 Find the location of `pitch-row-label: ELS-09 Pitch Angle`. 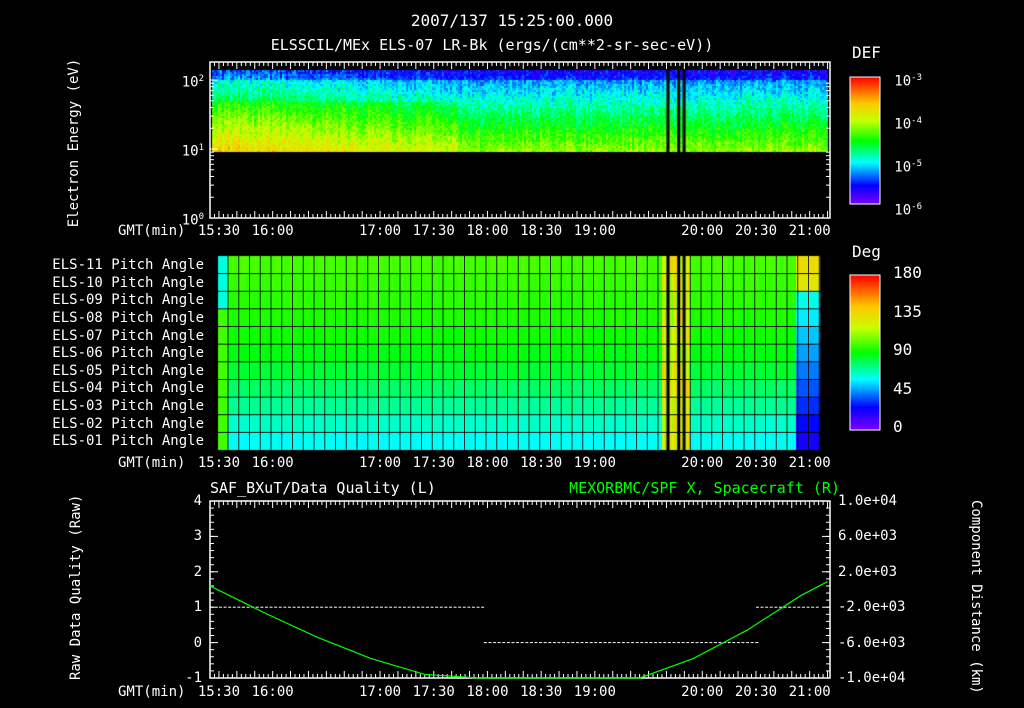

pitch-row-label: ELS-09 Pitch Angle is located at coordinates (128, 300).